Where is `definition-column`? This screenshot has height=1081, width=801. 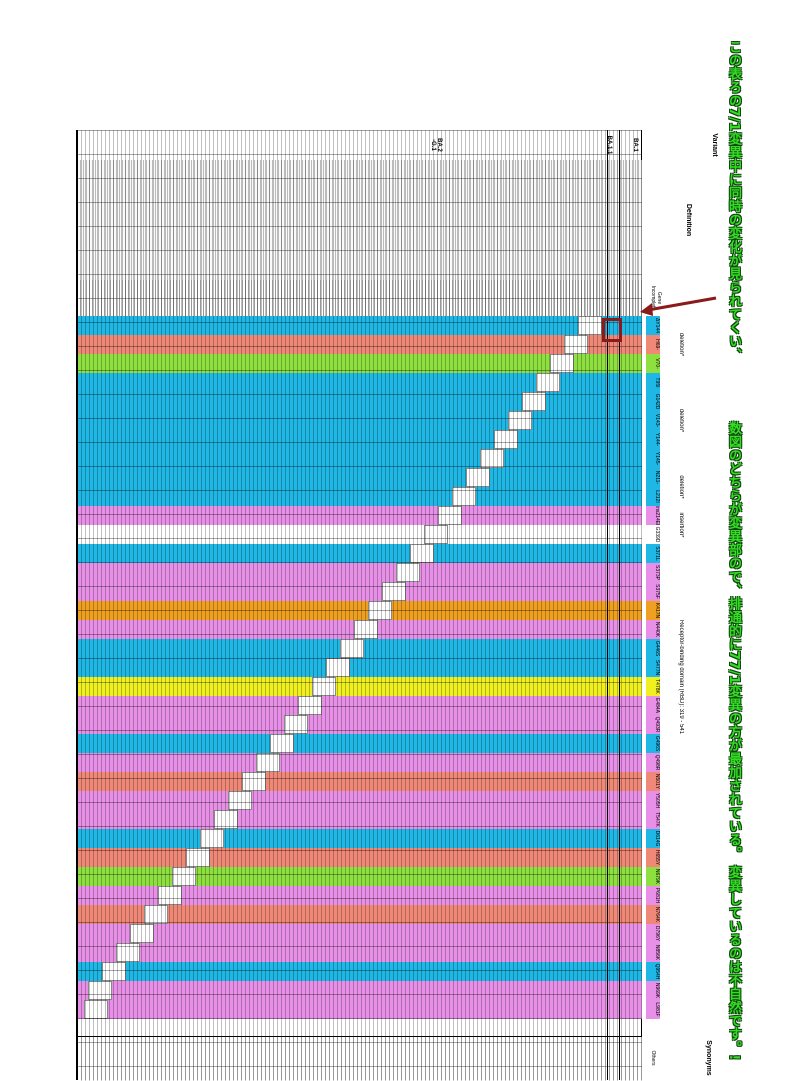
definition-column is located at coordinates (360, 220).